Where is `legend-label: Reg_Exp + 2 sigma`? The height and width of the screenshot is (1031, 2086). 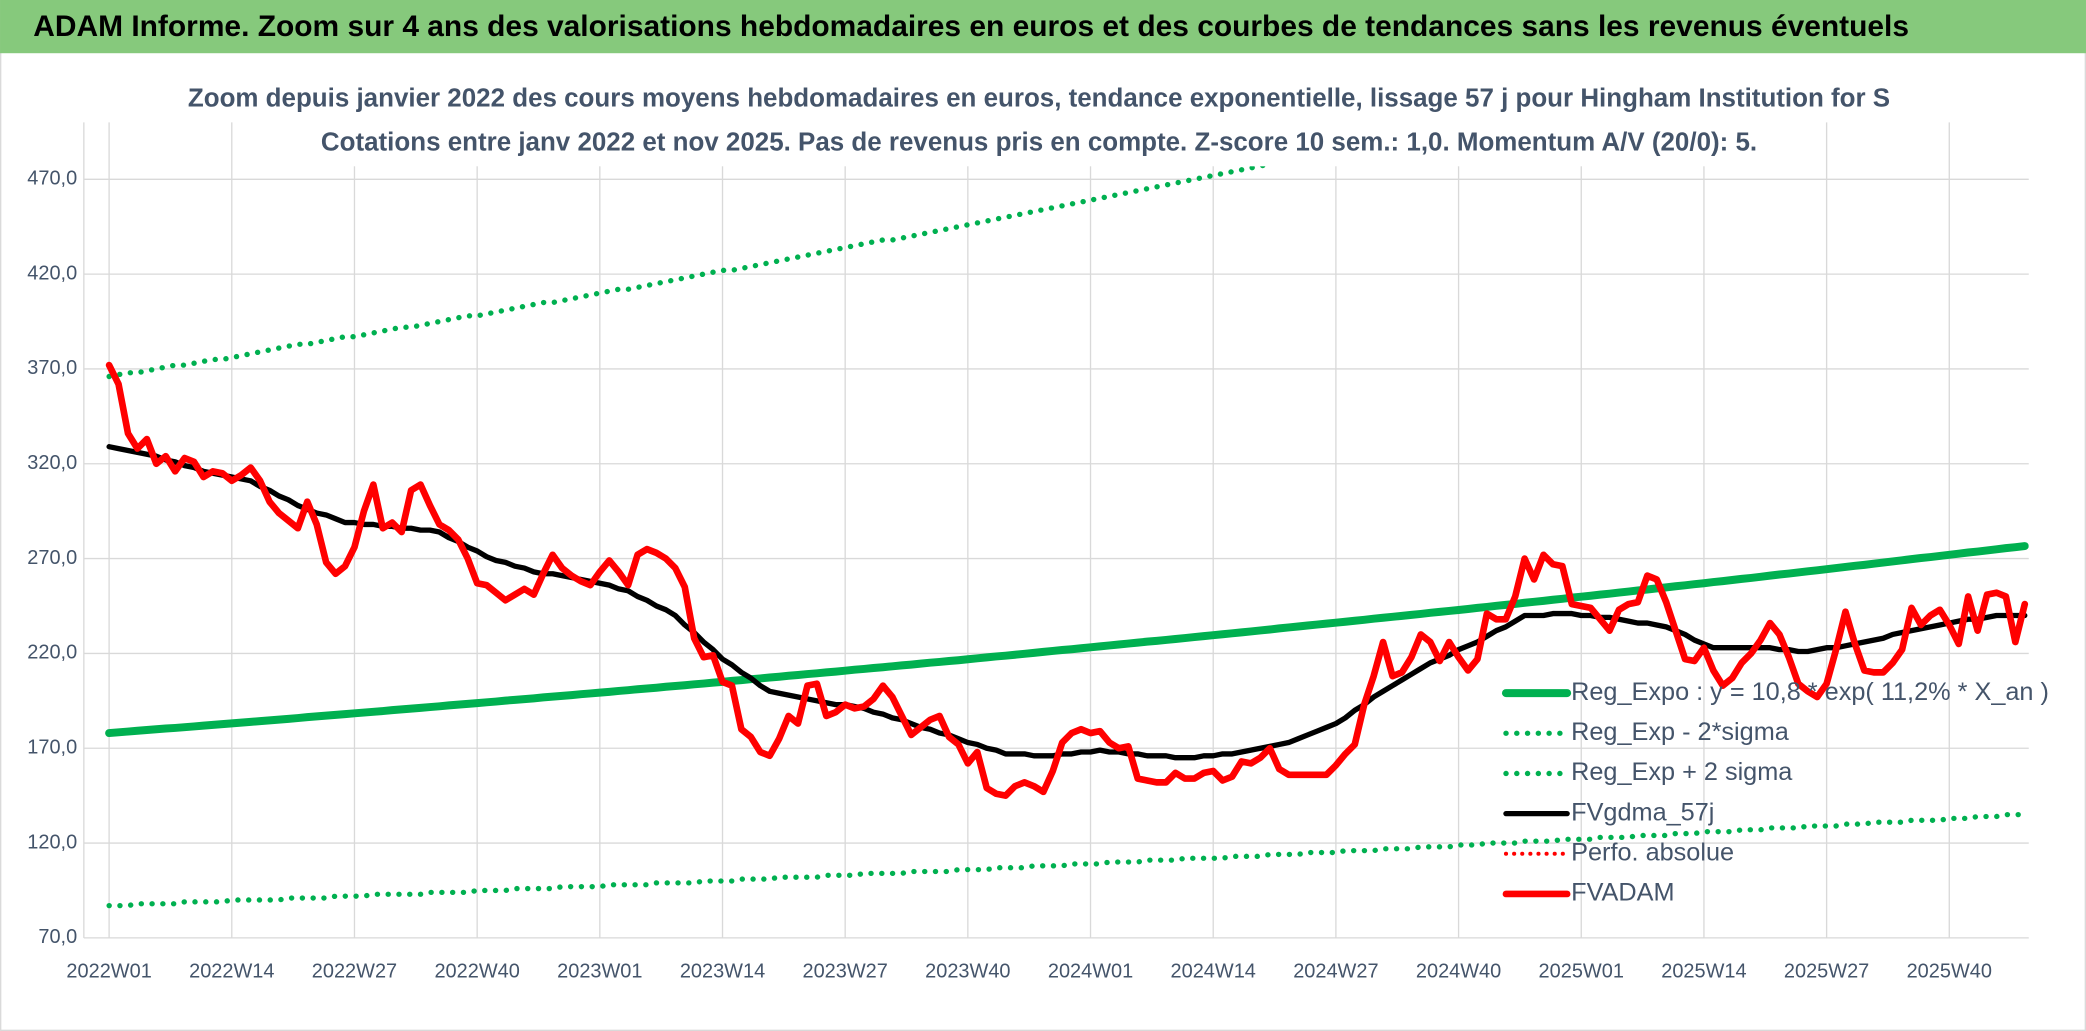 legend-label: Reg_Exp + 2 sigma is located at coordinates (1682, 772).